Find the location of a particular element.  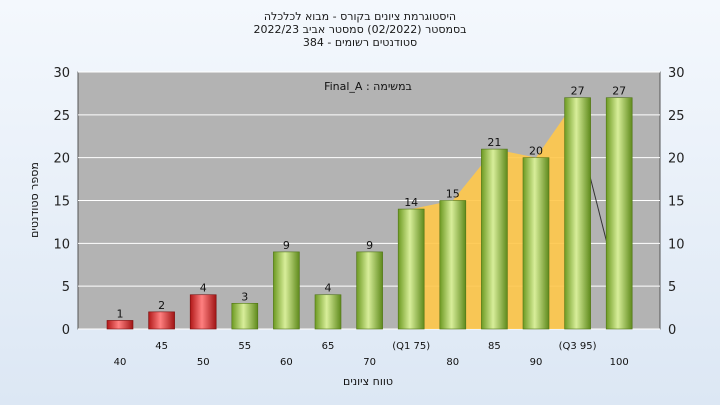

x-tick-label: 50 is located at coordinates (203, 362).